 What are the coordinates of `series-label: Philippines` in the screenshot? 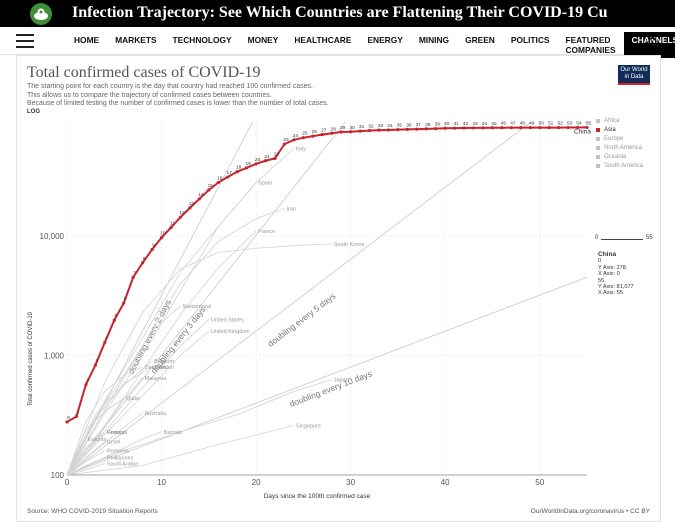 It's located at (120, 459).